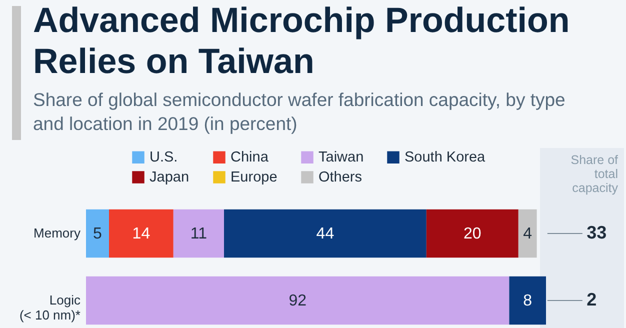 Image resolution: width=626 pixels, height=328 pixels. I want to click on text: Share of total capacity, so click(594, 174).